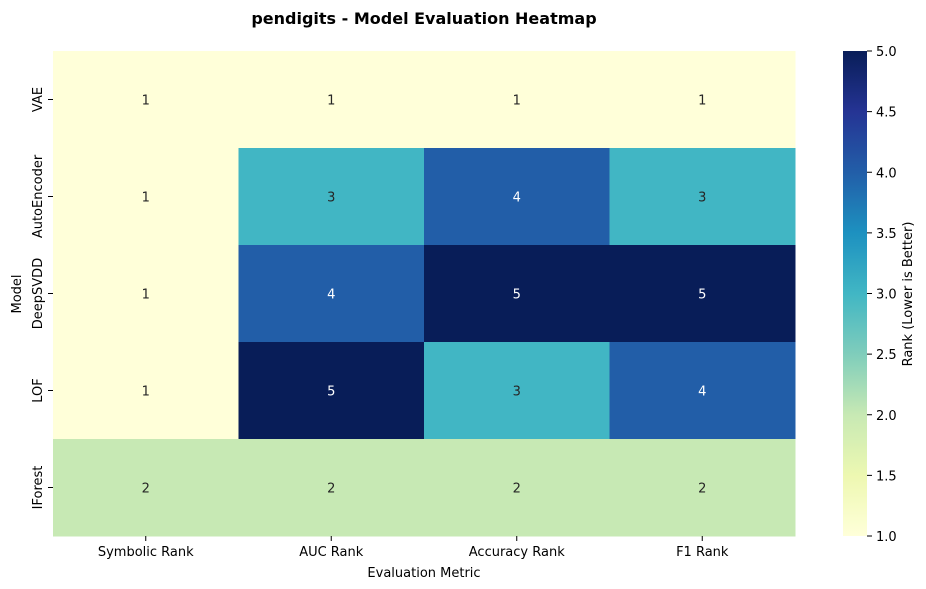  I want to click on colorbar-tick-label: 2.0, so click(886, 416).